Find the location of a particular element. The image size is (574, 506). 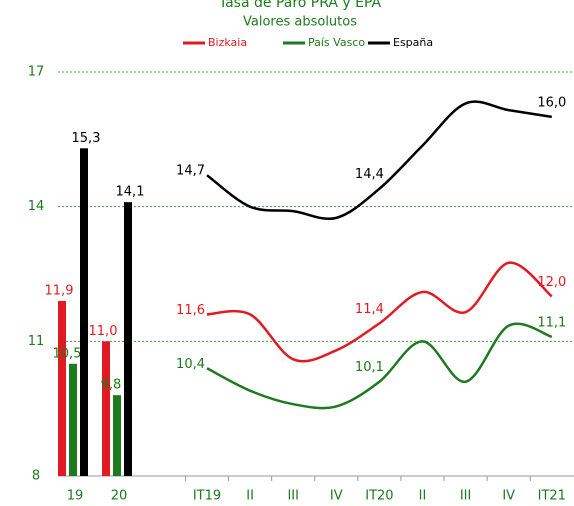

point-label: 14,7 is located at coordinates (190, 171).